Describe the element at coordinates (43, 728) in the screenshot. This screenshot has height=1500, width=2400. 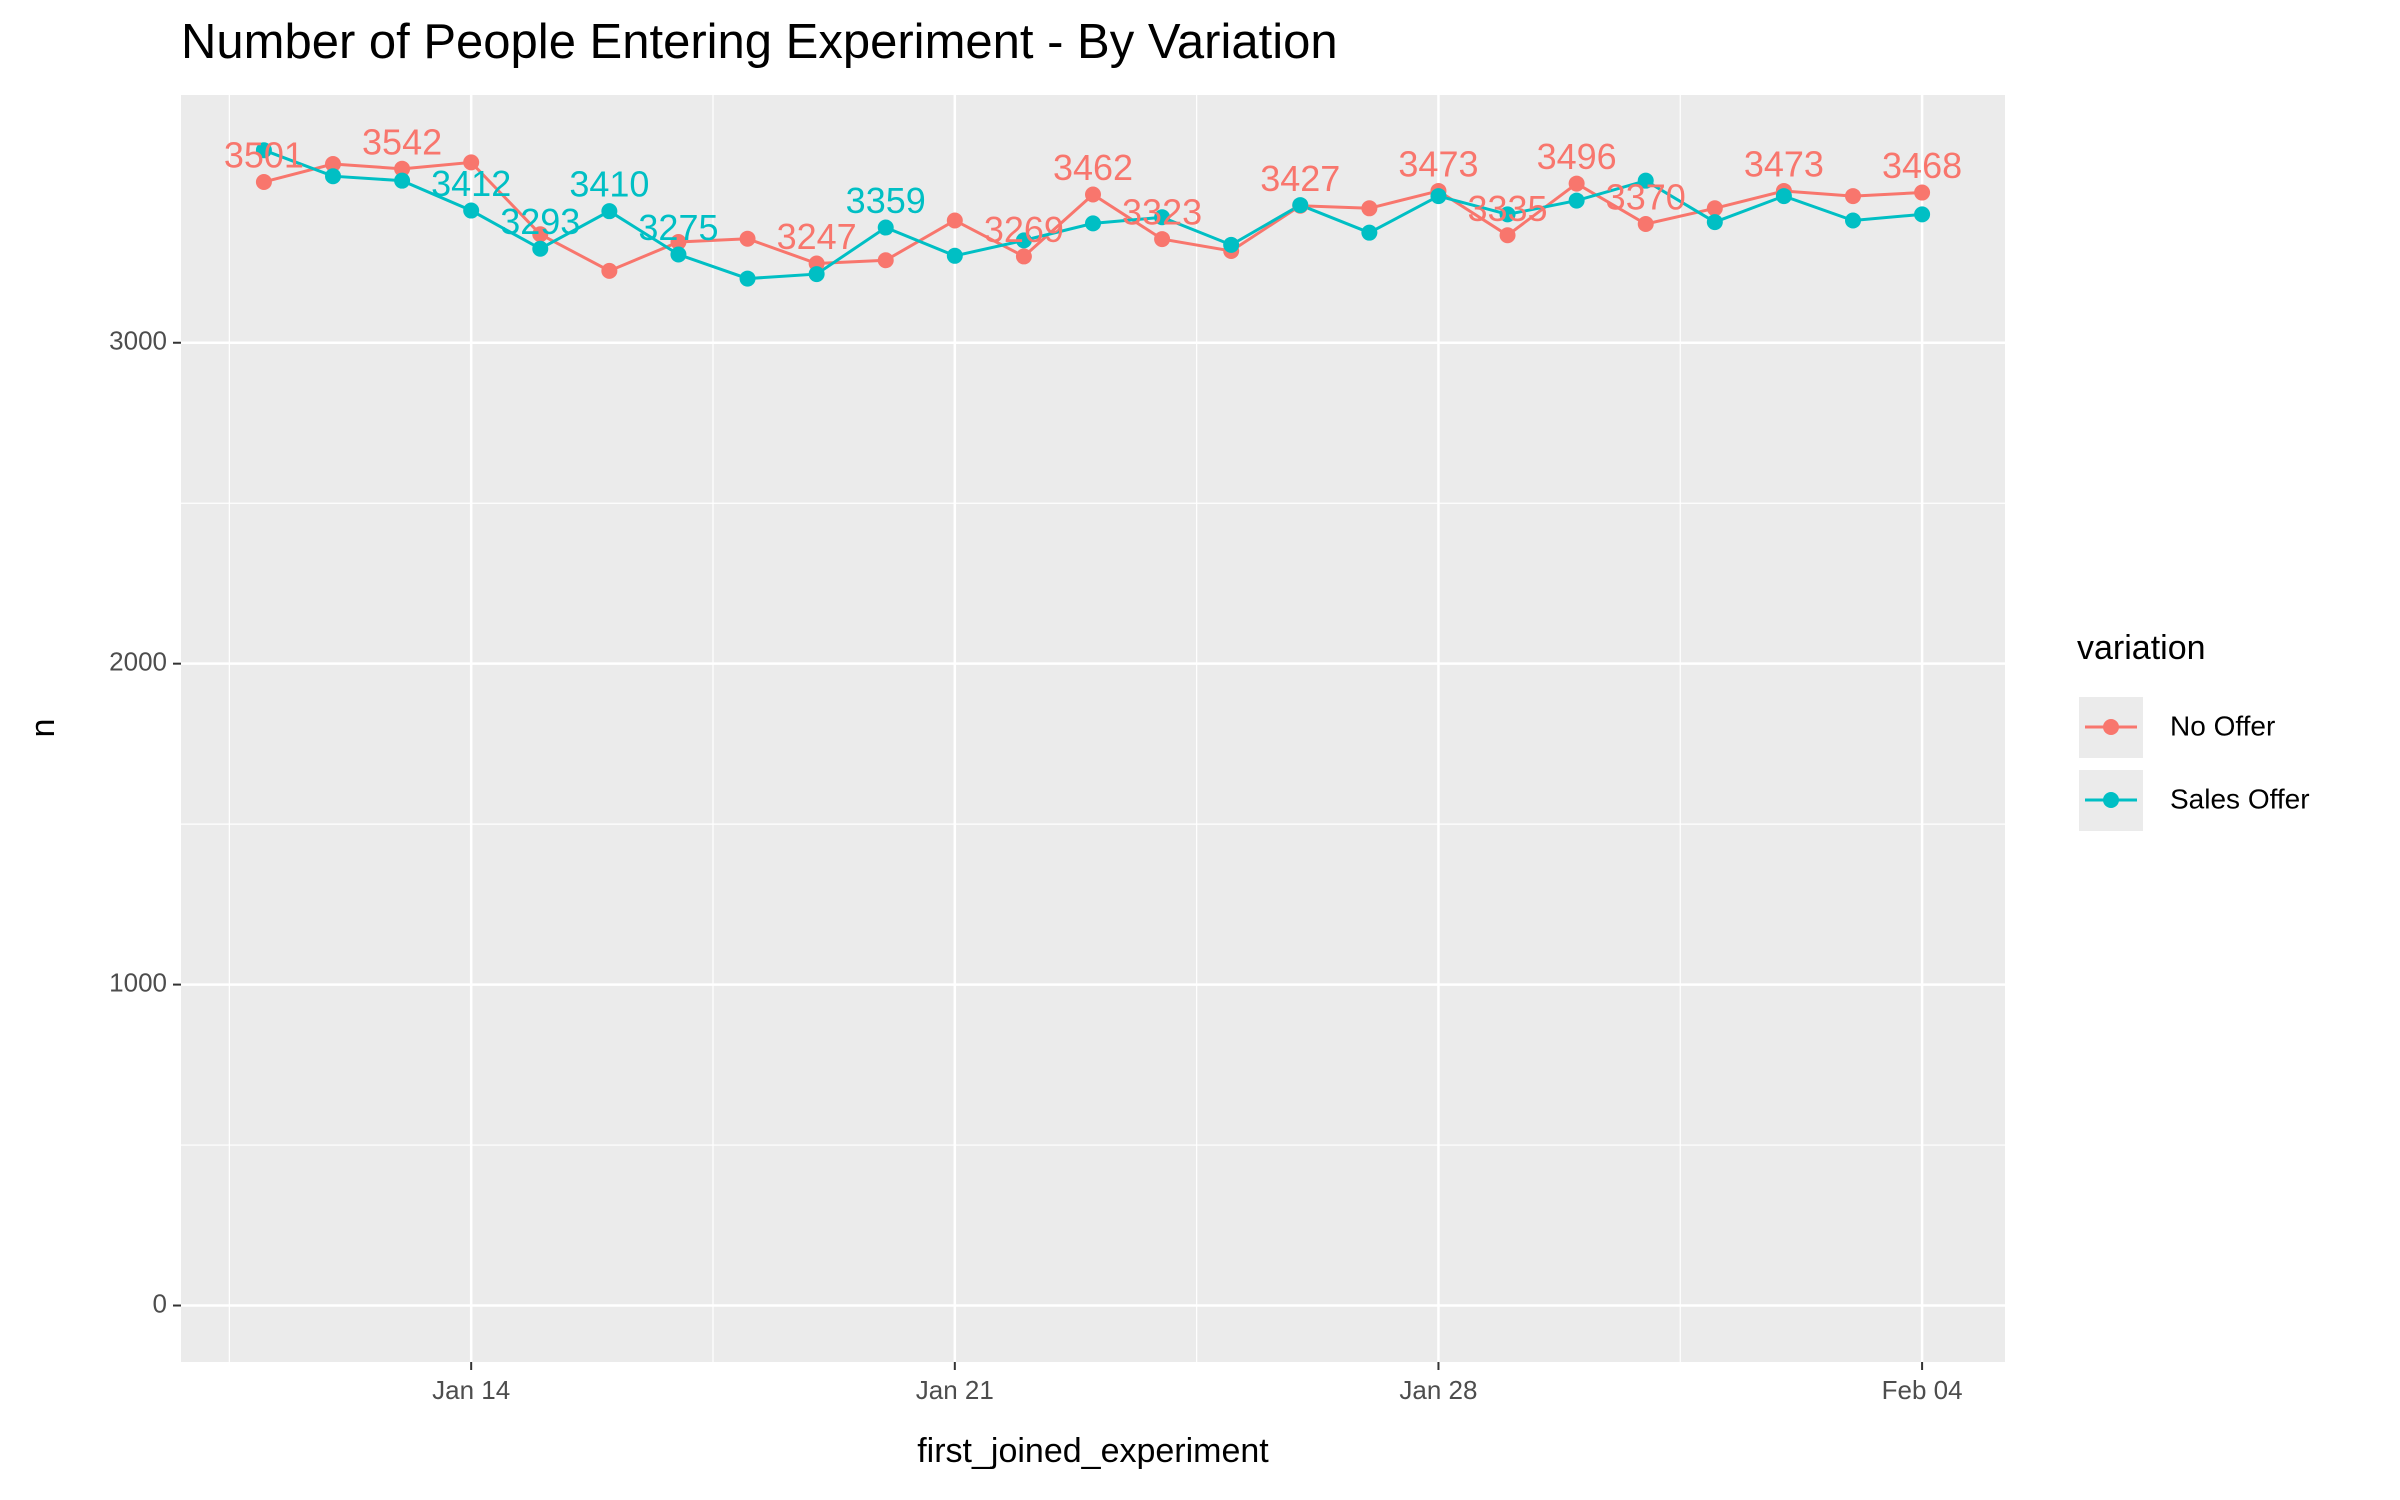
I see `y-axis-title: n` at that location.